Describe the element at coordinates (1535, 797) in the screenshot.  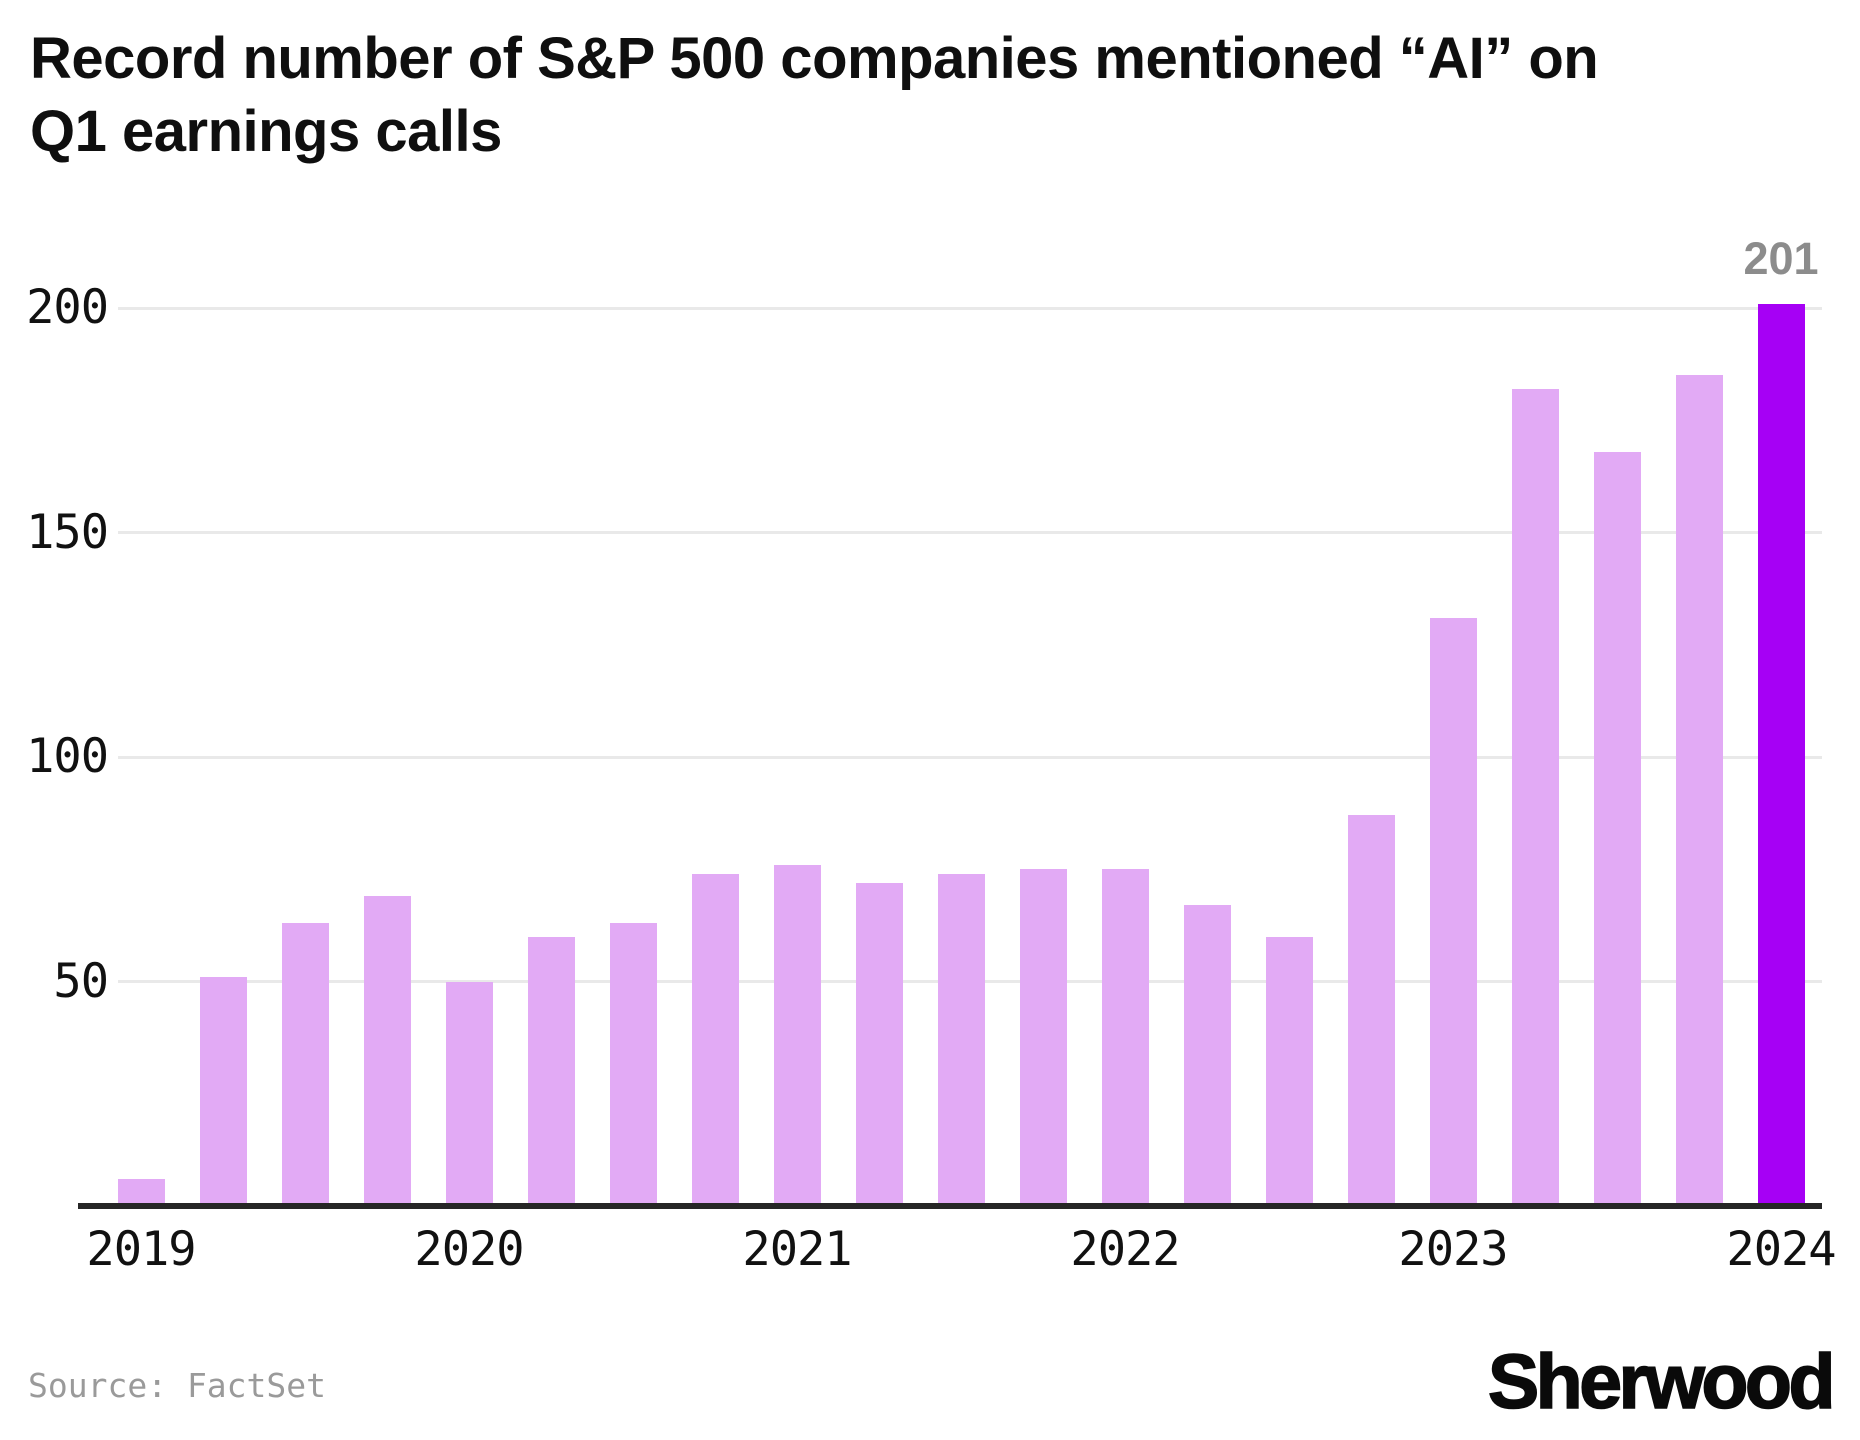
I see `bar-q2-2023` at that location.